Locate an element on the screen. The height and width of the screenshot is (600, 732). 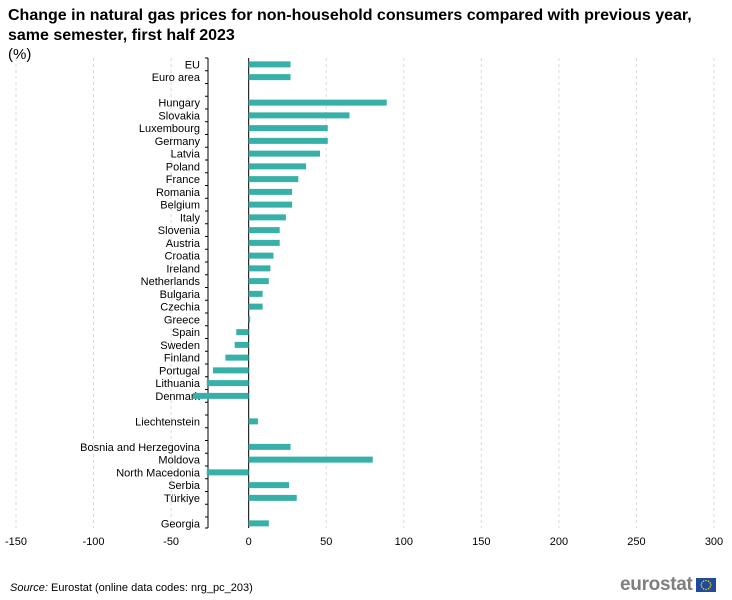
category-label: Portugal is located at coordinates (179, 371).